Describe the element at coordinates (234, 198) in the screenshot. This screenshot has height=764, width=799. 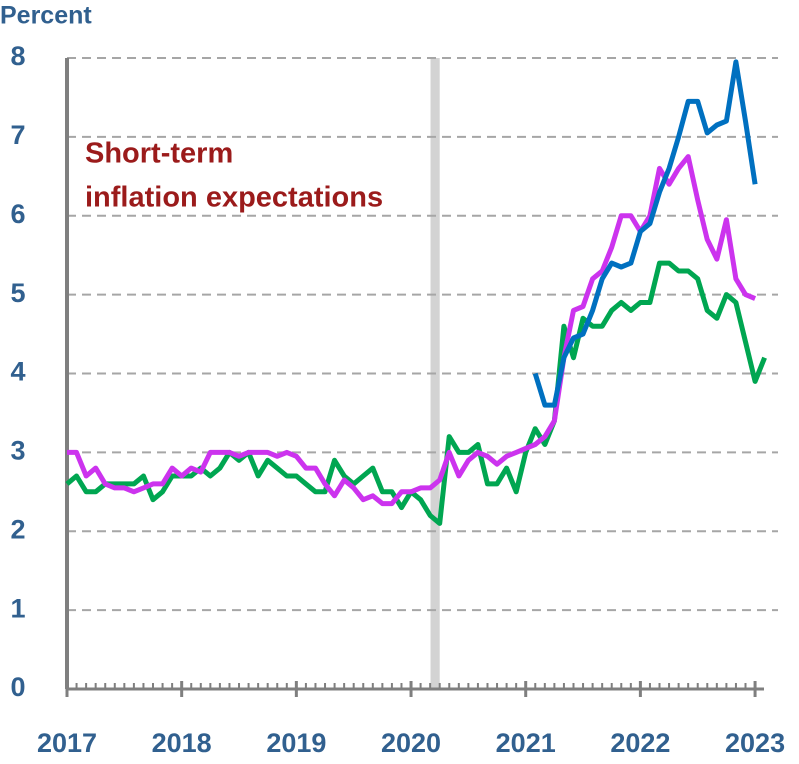
I see `annotation: inflation expectations` at that location.